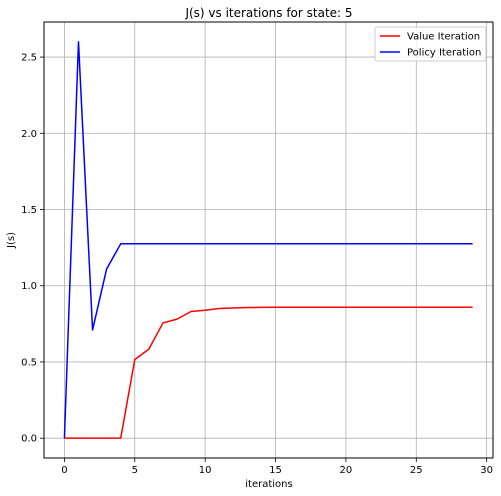  Describe the element at coordinates (135, 470) in the screenshot. I see `x-tick-label: 5` at that location.